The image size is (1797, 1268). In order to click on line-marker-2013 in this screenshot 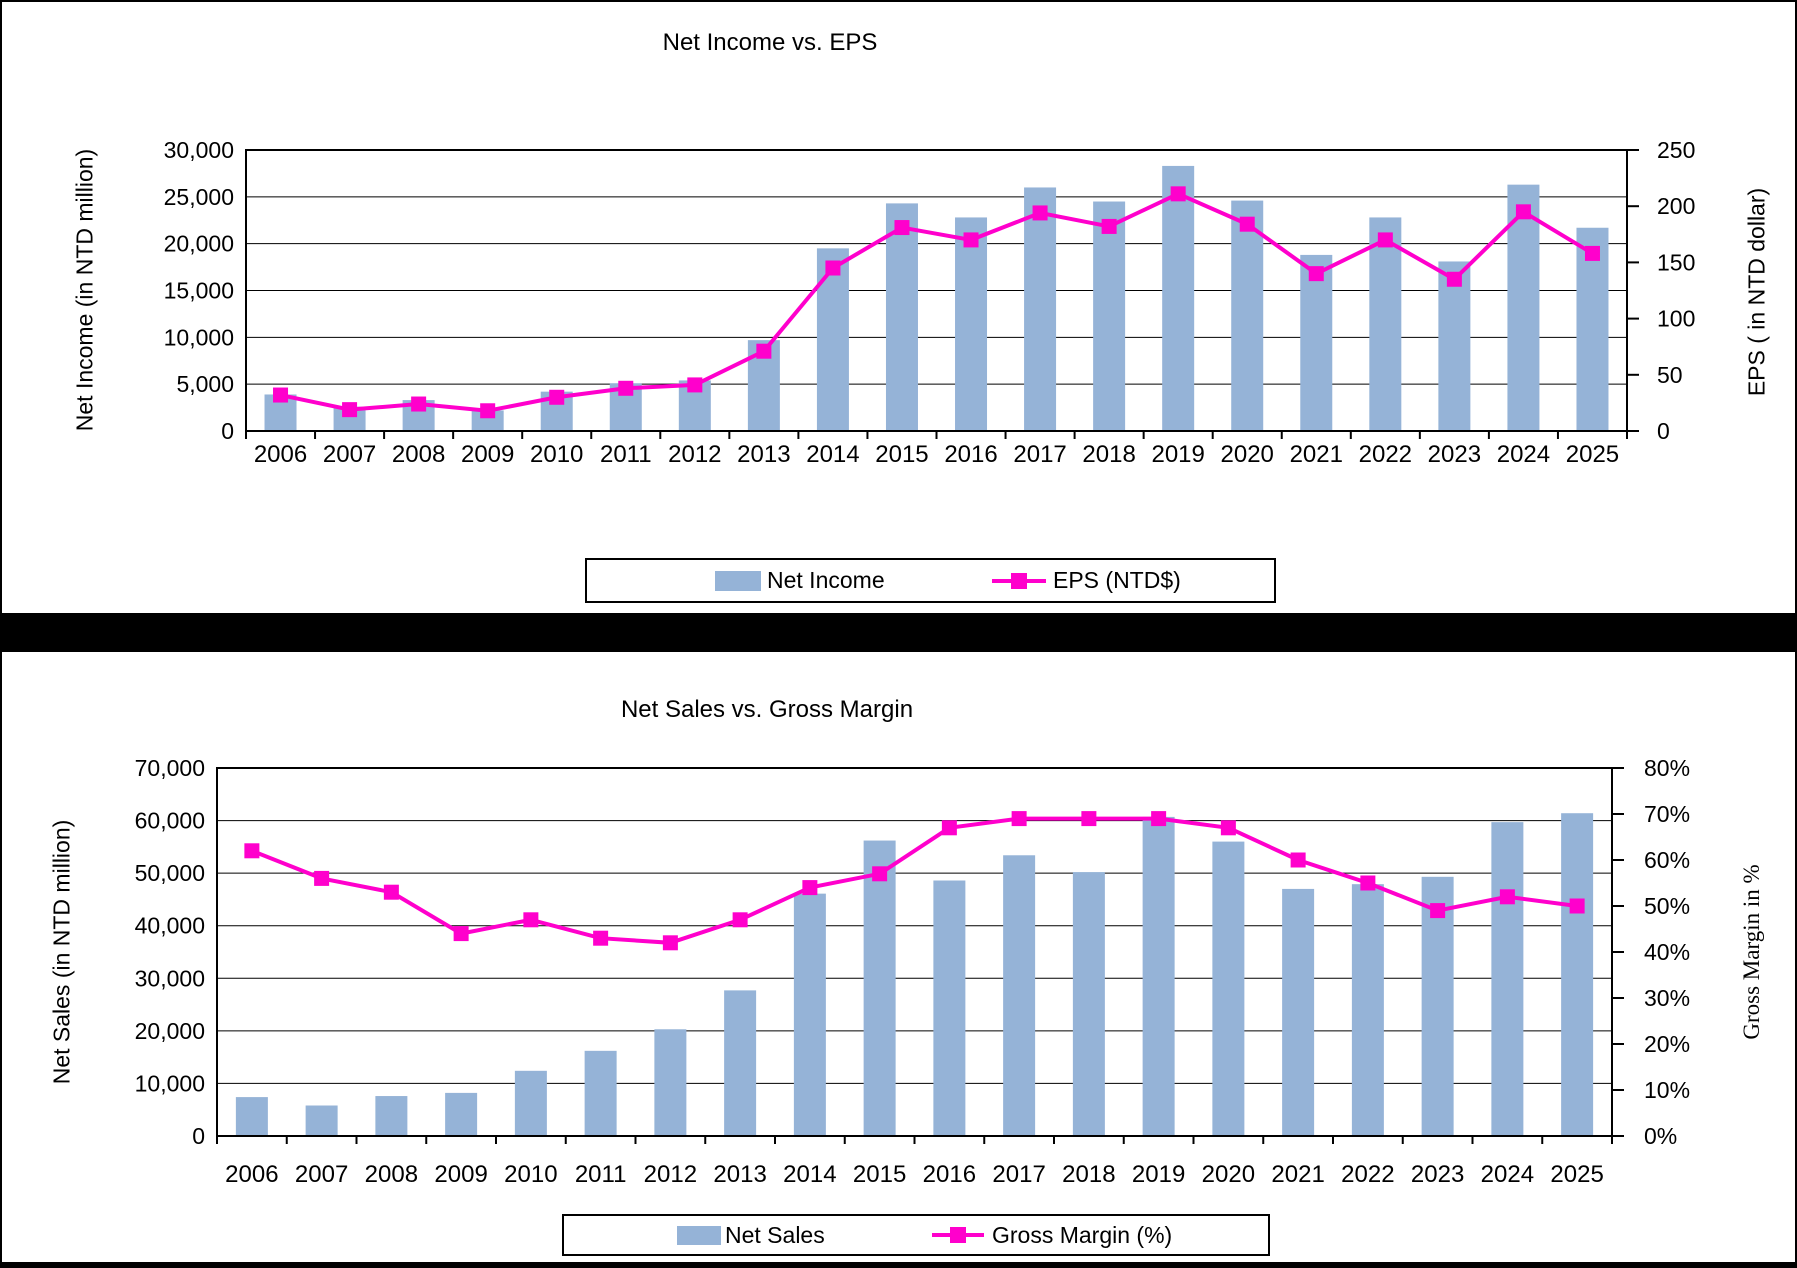, I will do `click(740, 920)`.